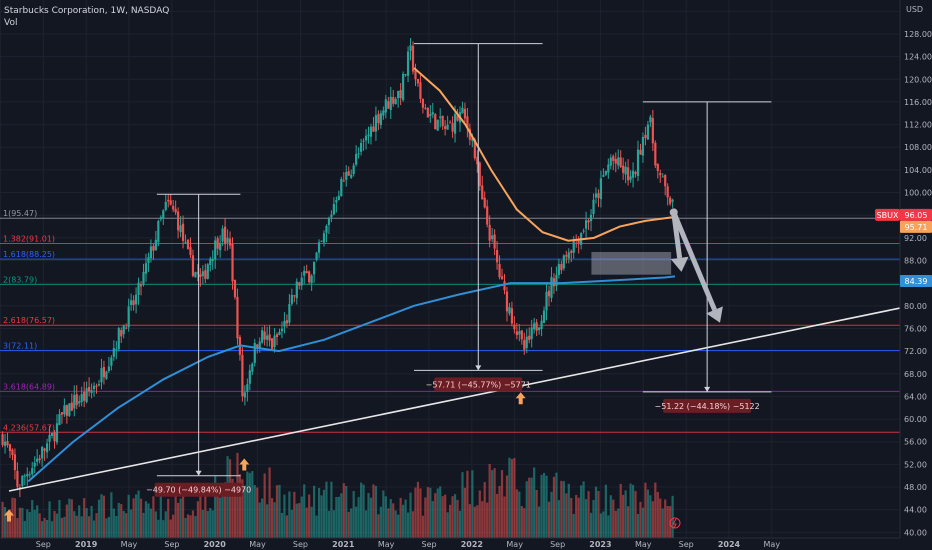  What do you see at coordinates (29, 254) in the screenshot?
I see `fib-level-label: 1.618(88.25)` at bounding box center [29, 254].